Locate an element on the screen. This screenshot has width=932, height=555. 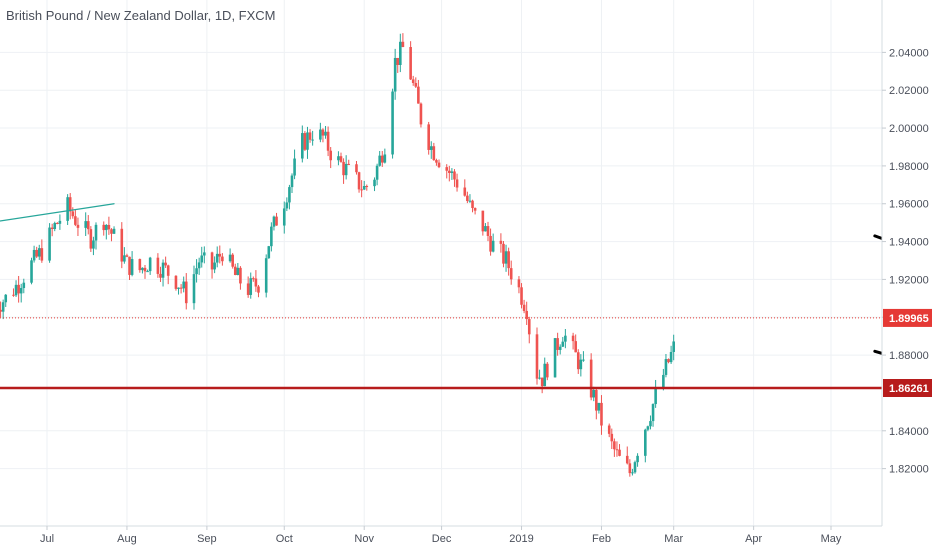
y-tick-label: 2.04000 is located at coordinates (909, 53).